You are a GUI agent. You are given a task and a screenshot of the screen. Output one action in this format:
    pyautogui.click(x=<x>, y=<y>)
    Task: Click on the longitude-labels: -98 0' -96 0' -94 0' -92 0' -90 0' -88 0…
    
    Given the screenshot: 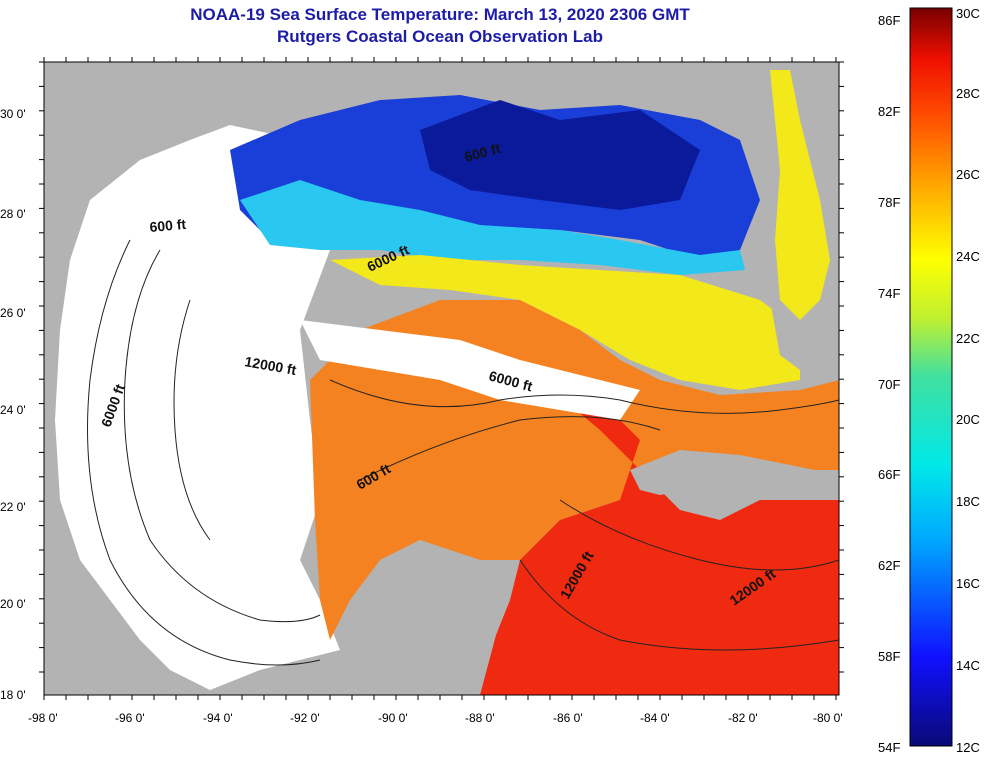 What is the action you would take?
    pyautogui.click(x=435, y=718)
    